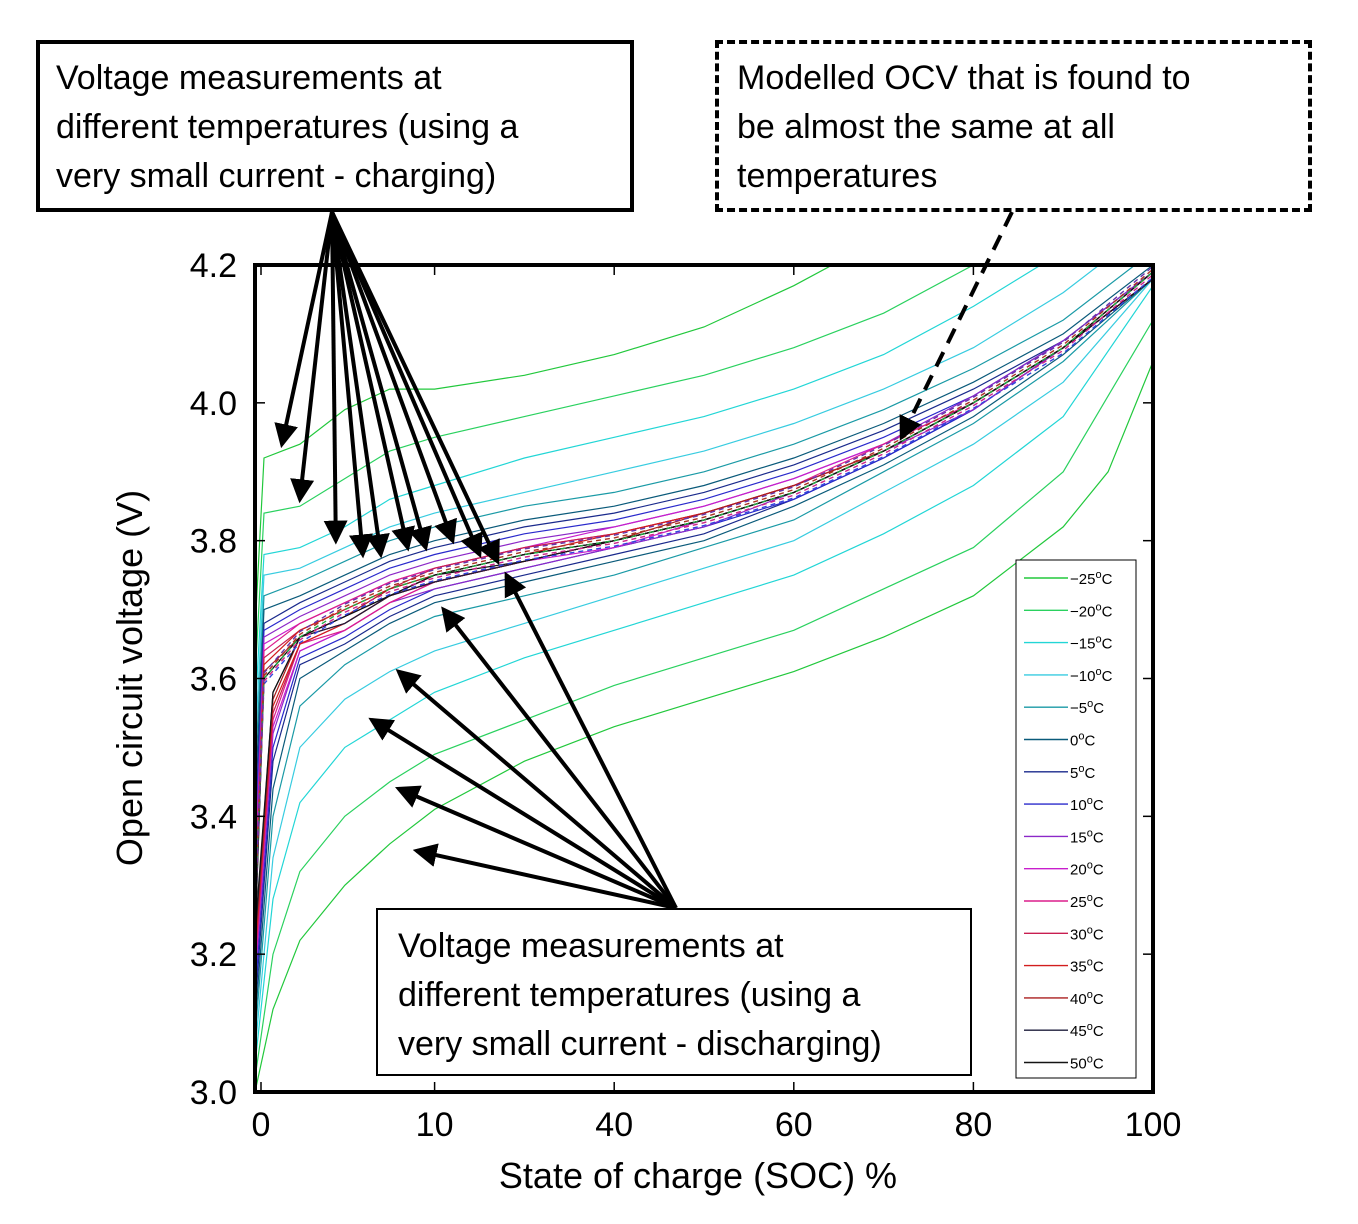  I want to click on legend-label: 45oC, so click(1087, 1030).